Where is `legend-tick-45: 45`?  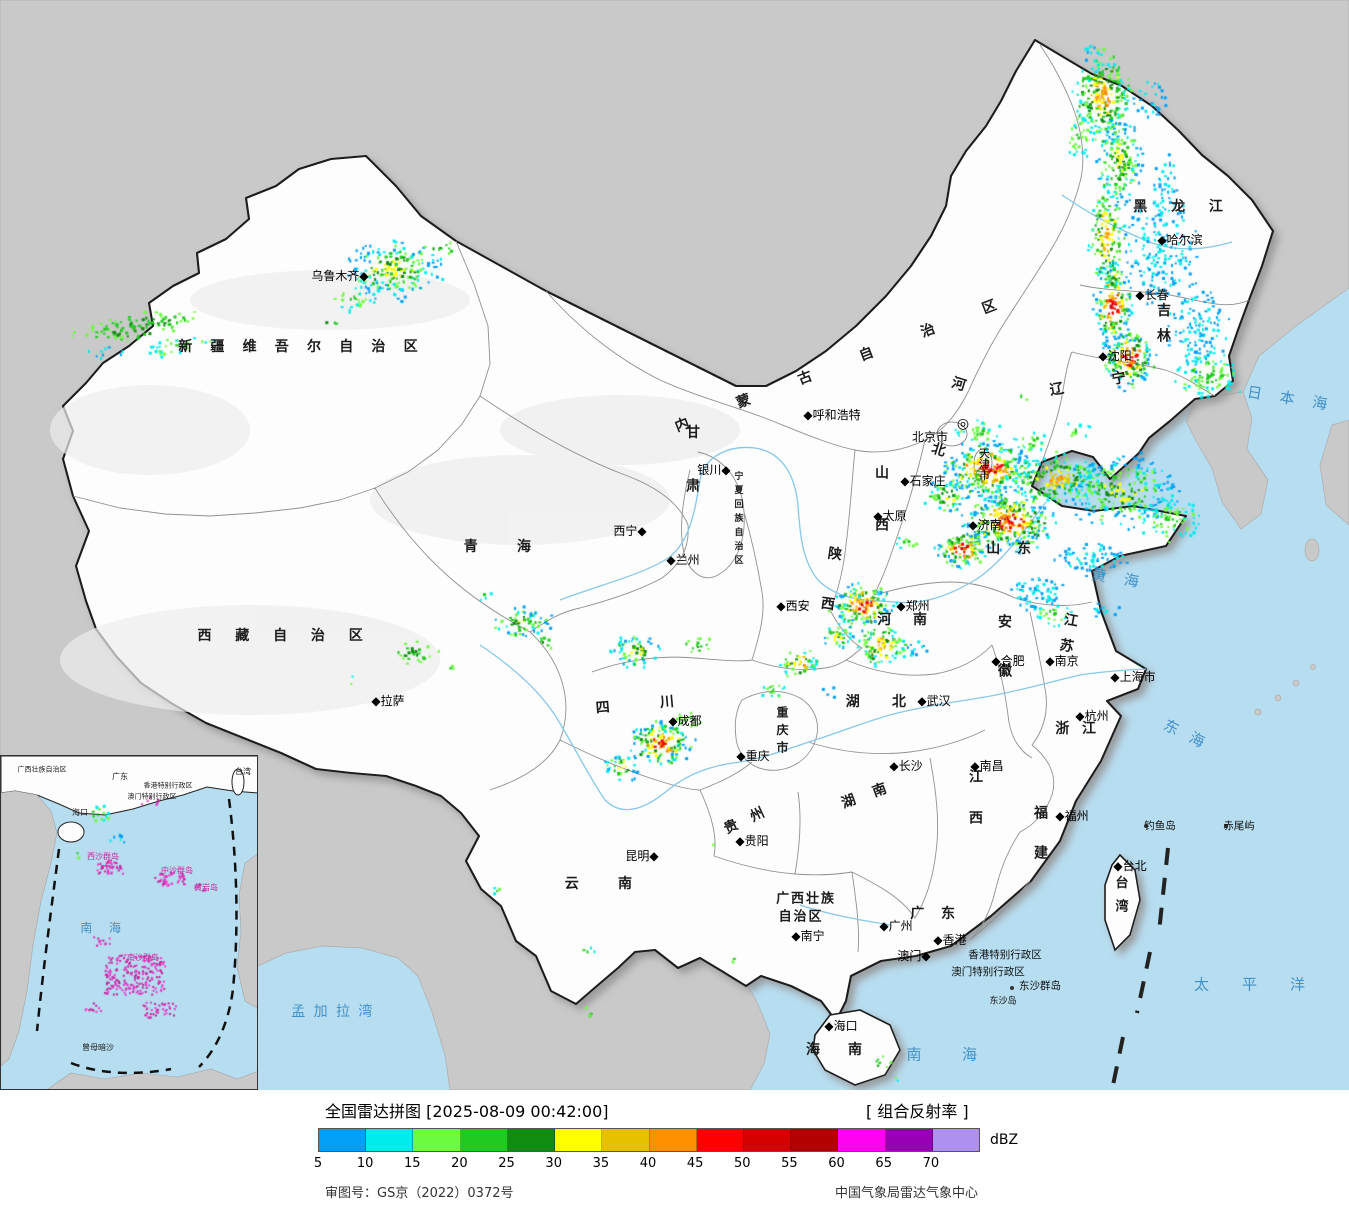 legend-tick-45: 45 is located at coordinates (695, 1163).